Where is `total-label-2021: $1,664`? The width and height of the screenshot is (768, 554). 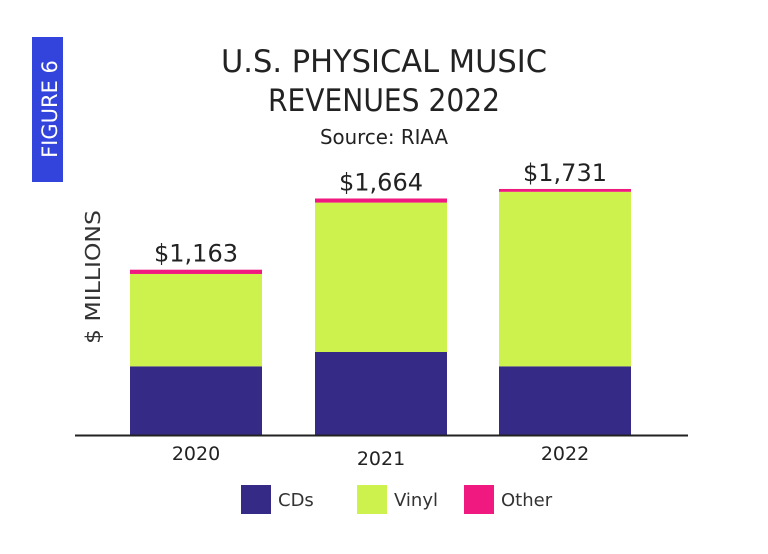
total-label-2021: $1,664 is located at coordinates (381, 182).